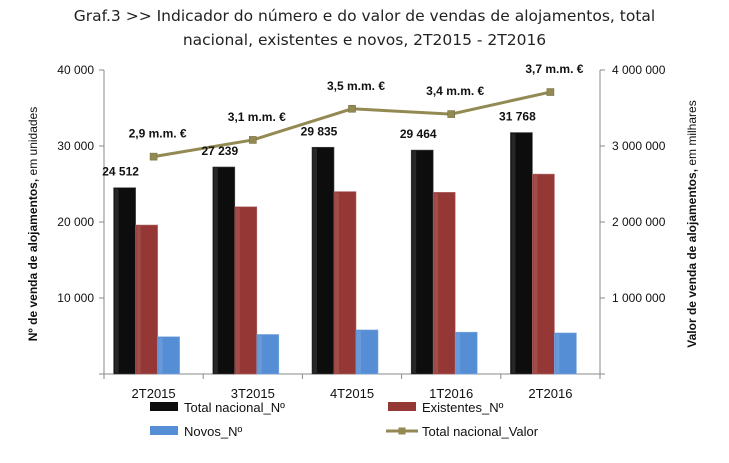  I want to click on y-left-tick-label: 20 000, so click(75, 222).